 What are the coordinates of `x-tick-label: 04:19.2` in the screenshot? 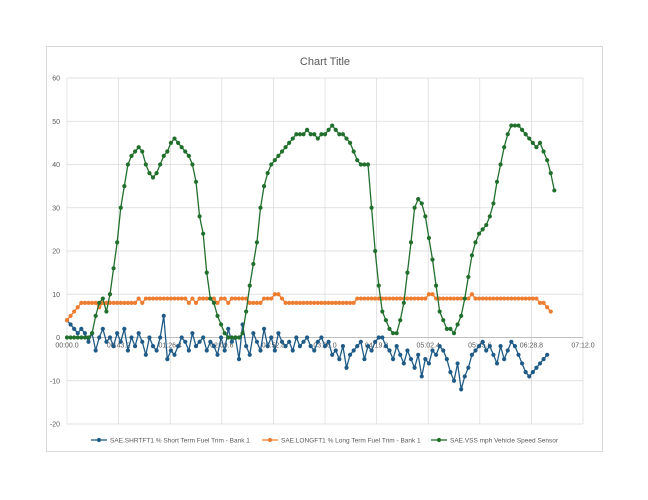 It's located at (376, 346).